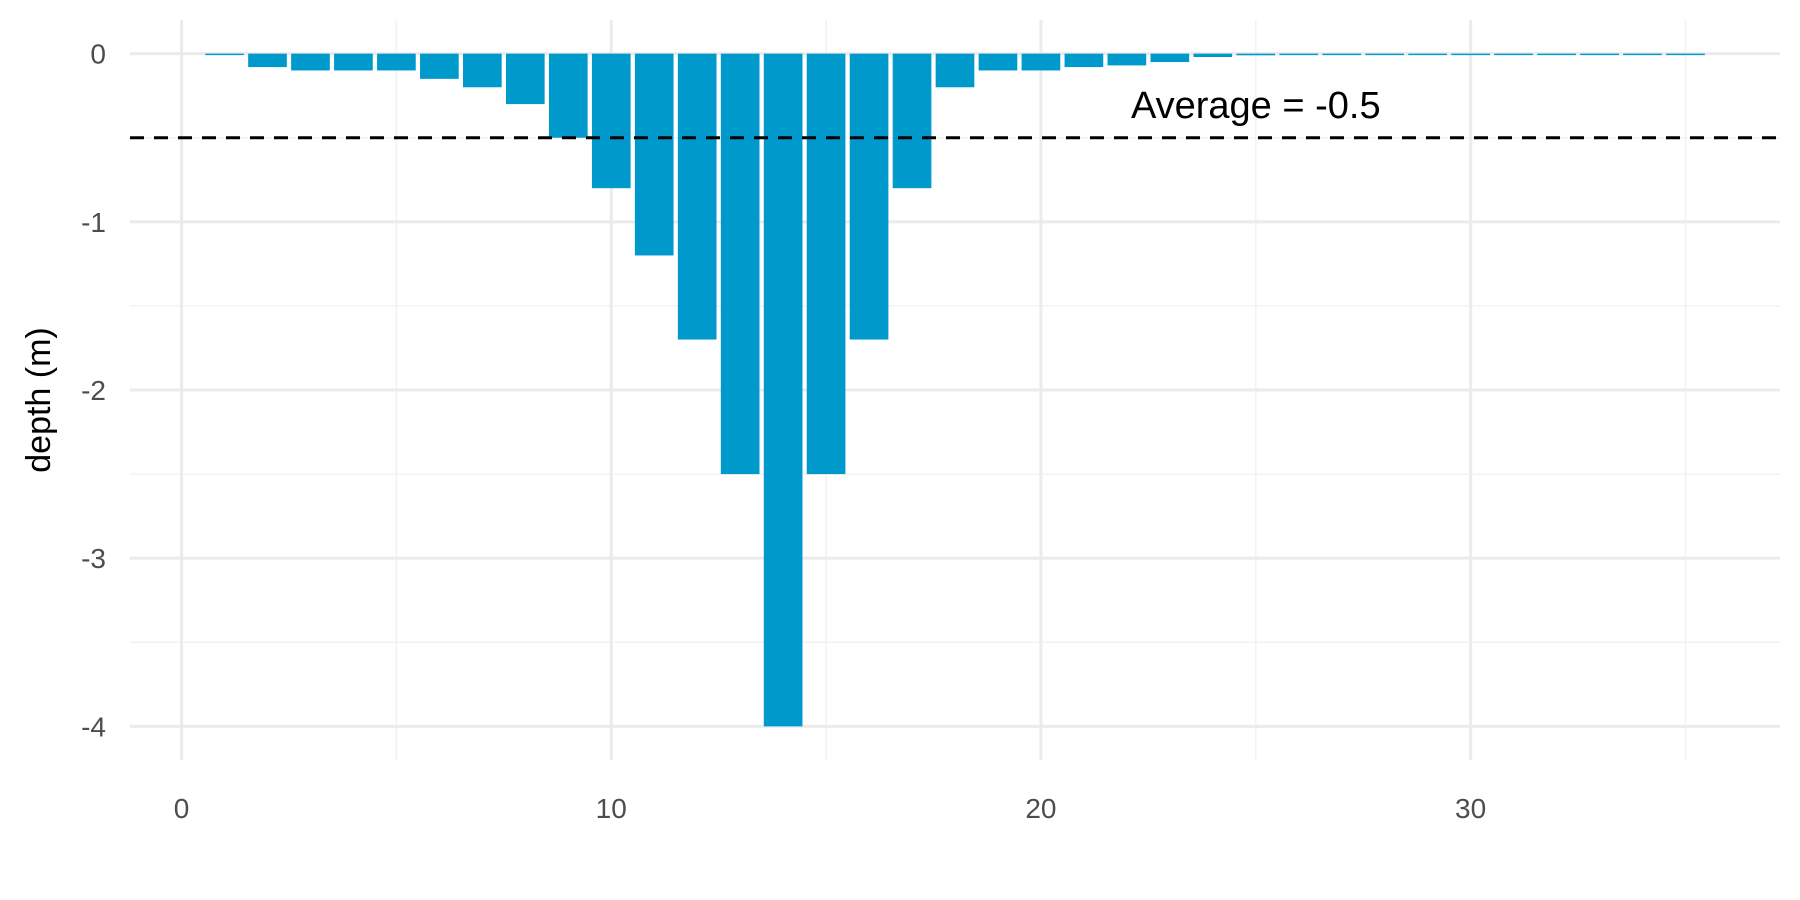 This screenshot has height=900, width=1800. What do you see at coordinates (1256, 106) in the screenshot?
I see `average-annotation: Average = -0.5` at bounding box center [1256, 106].